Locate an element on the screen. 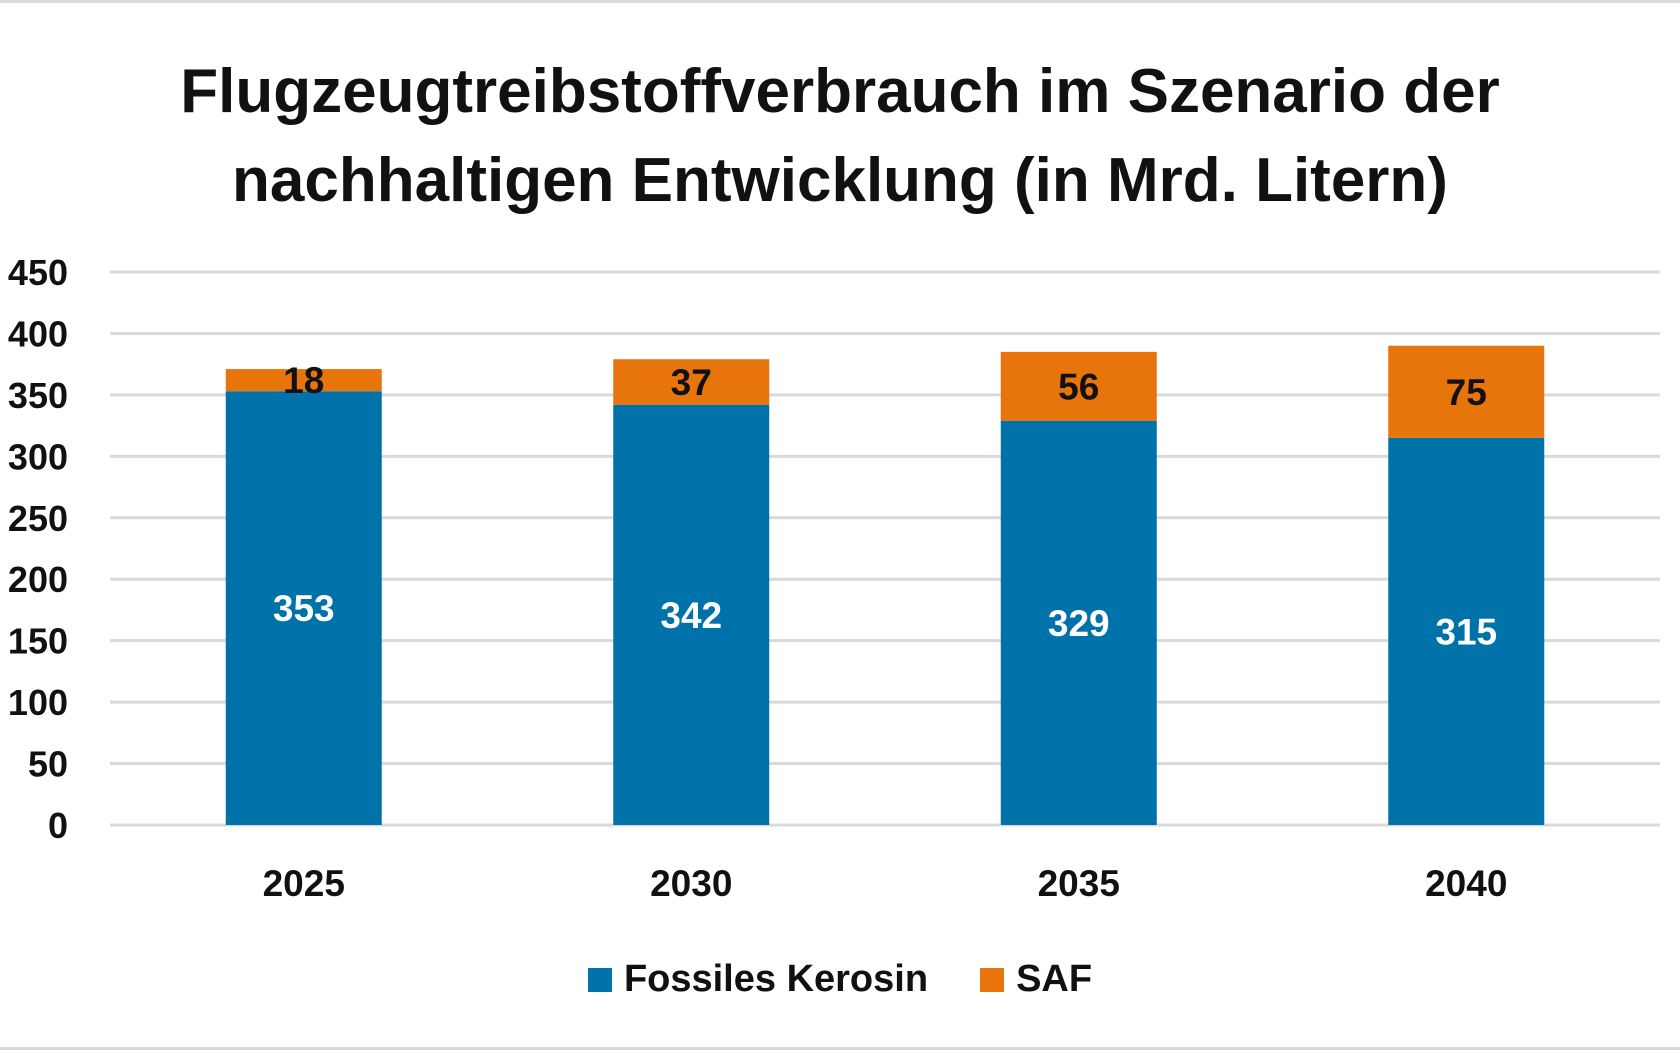 The height and width of the screenshot is (1053, 1680). bar-saf-2035 is located at coordinates (1078, 386).